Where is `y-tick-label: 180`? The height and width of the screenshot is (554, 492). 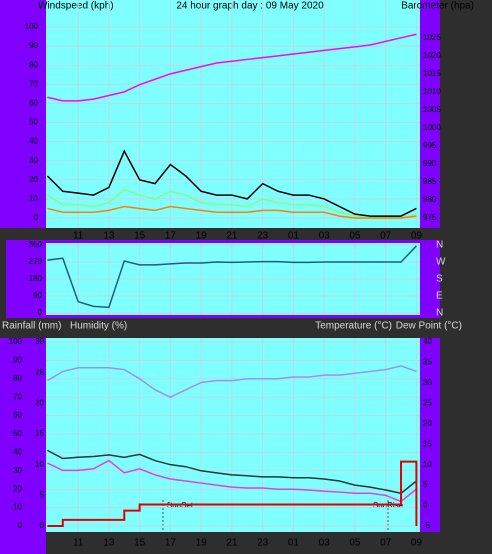 y-tick-label: 180 is located at coordinates (36, 278).